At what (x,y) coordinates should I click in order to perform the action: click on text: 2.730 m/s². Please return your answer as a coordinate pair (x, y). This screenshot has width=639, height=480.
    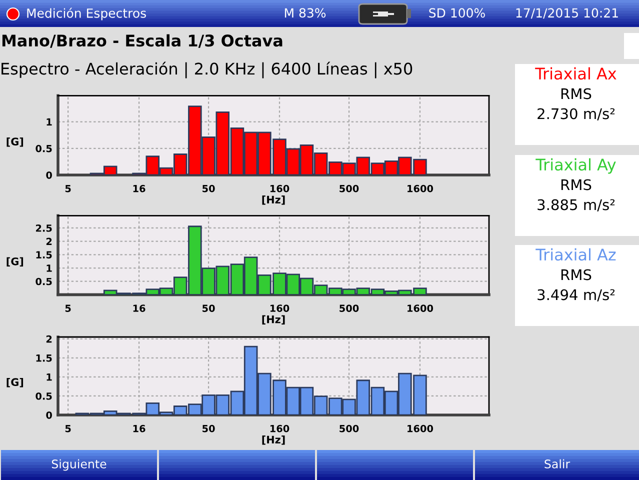
    Looking at the image, I should click on (576, 114).